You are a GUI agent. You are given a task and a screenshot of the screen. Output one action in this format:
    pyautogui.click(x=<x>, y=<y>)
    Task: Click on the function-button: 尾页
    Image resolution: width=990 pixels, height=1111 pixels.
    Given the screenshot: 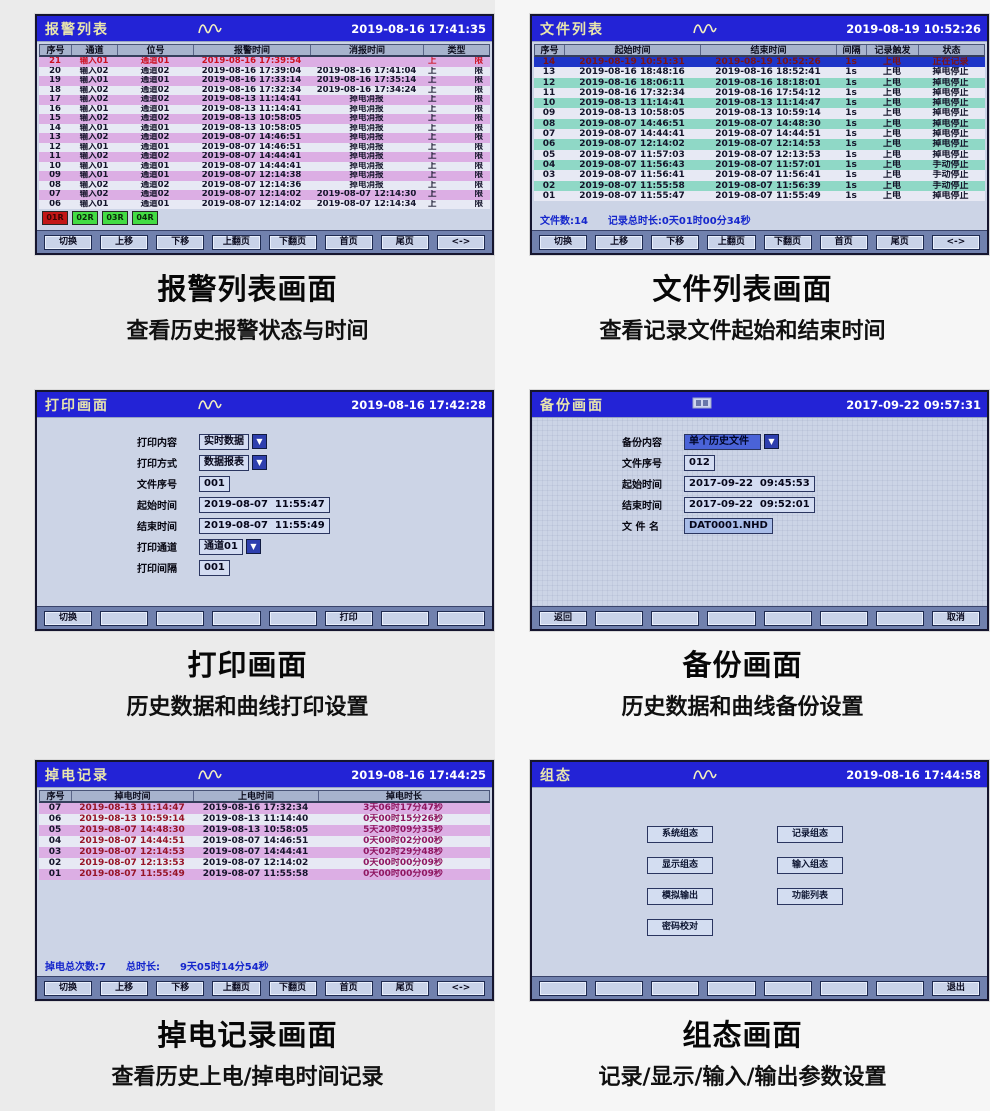 What is the action you would take?
    pyautogui.click(x=404, y=242)
    